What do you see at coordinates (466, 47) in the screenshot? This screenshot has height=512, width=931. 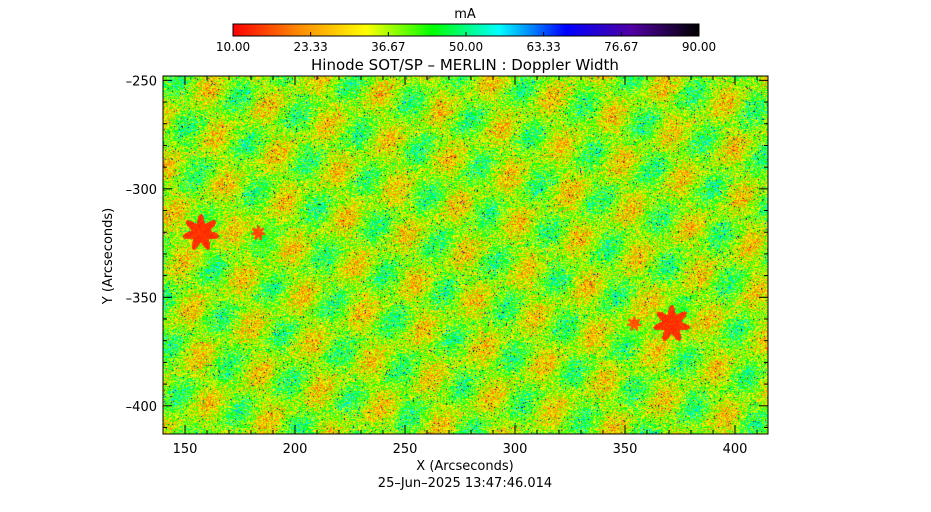 I see `colorbar-tick-label: 50.00` at bounding box center [466, 47].